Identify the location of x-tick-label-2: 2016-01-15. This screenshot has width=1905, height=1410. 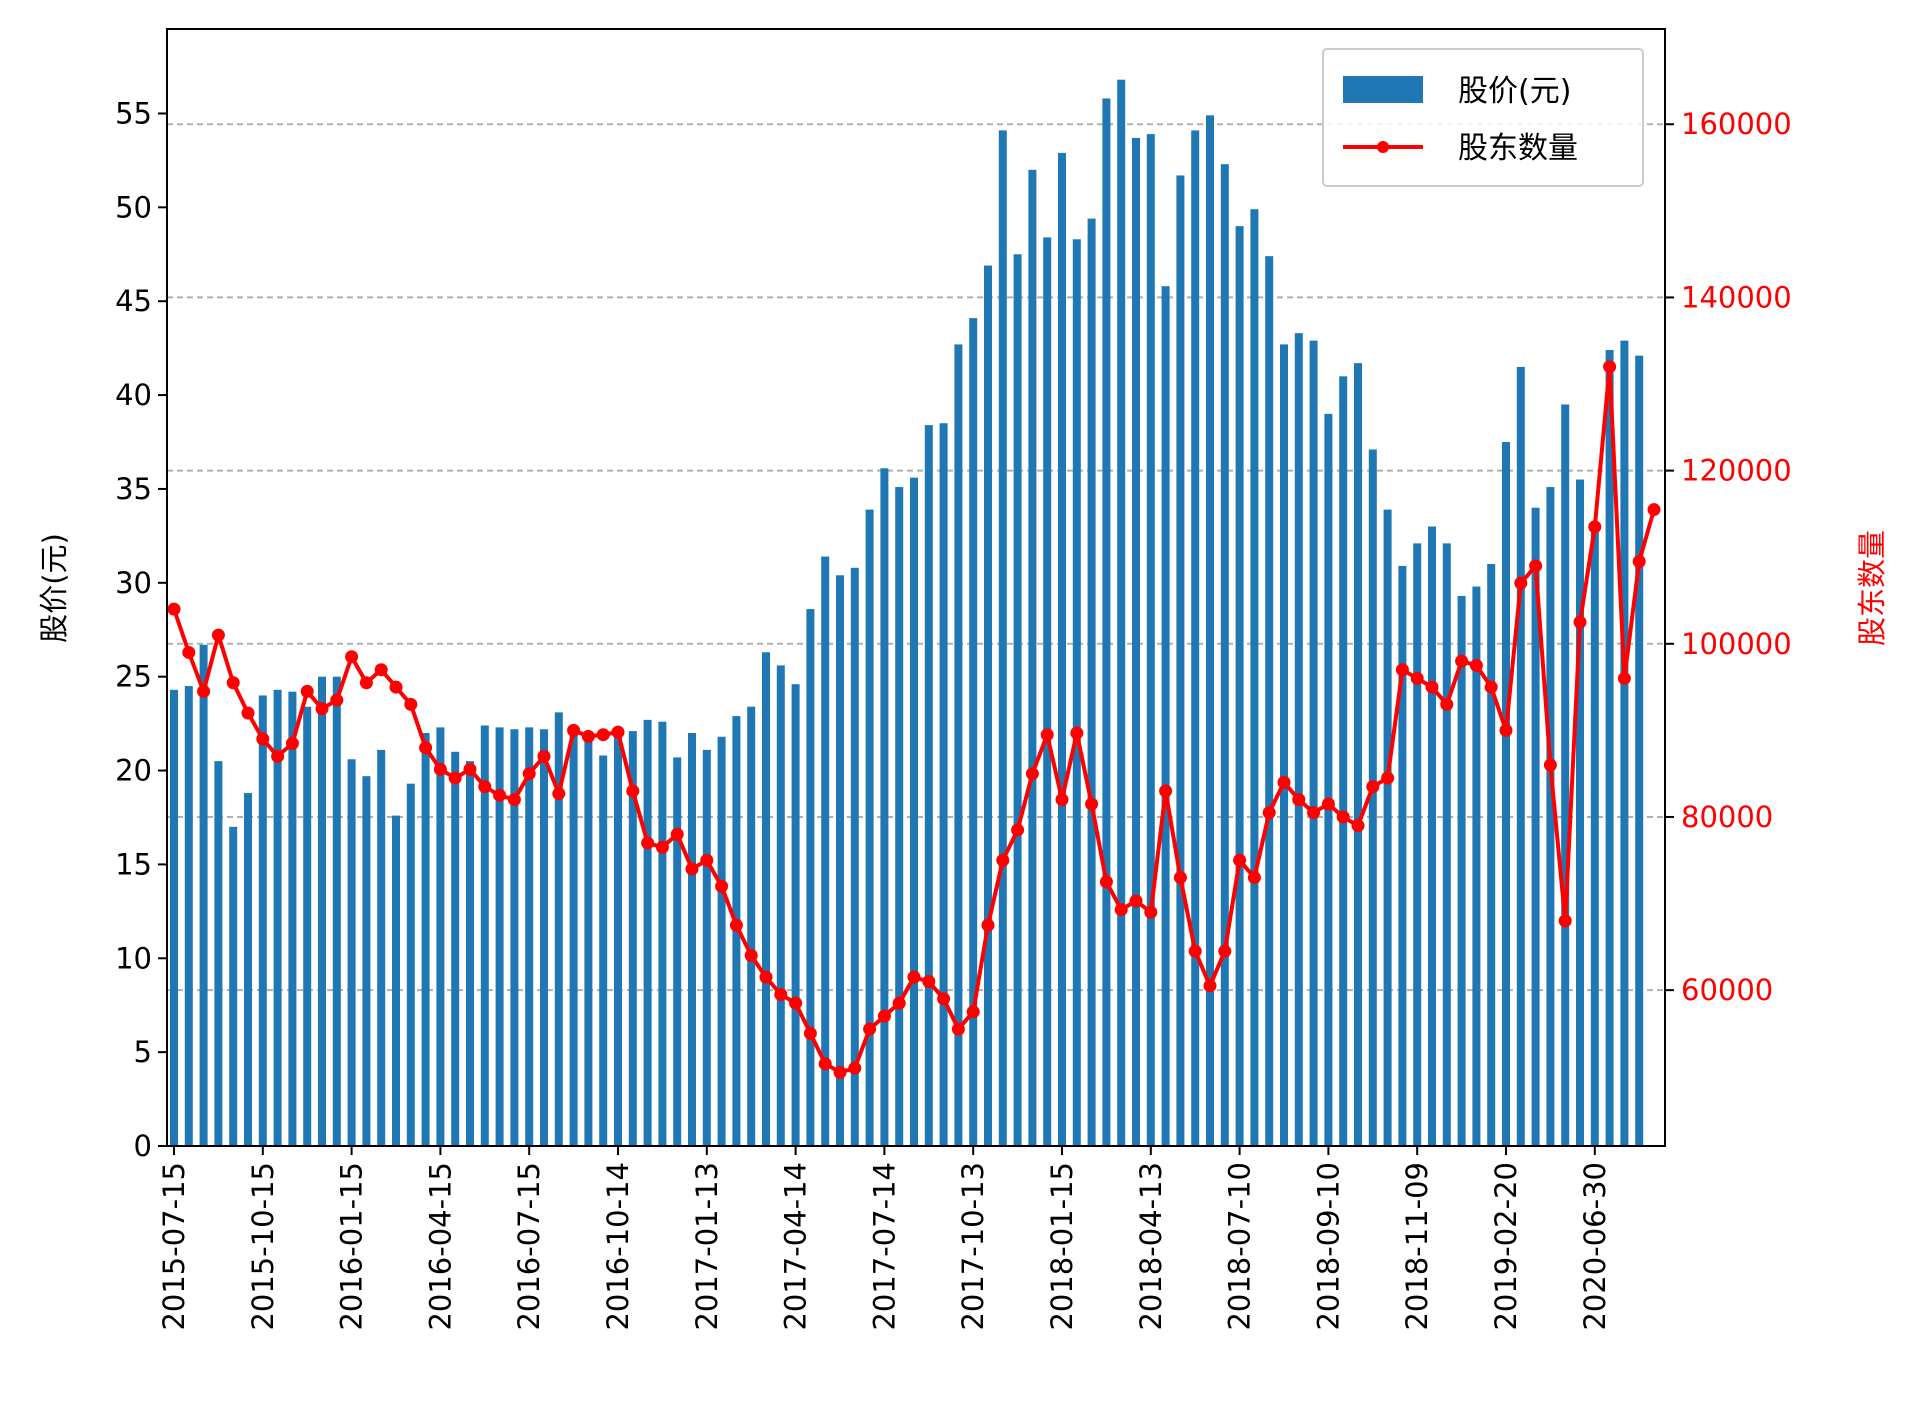
(352, 1246).